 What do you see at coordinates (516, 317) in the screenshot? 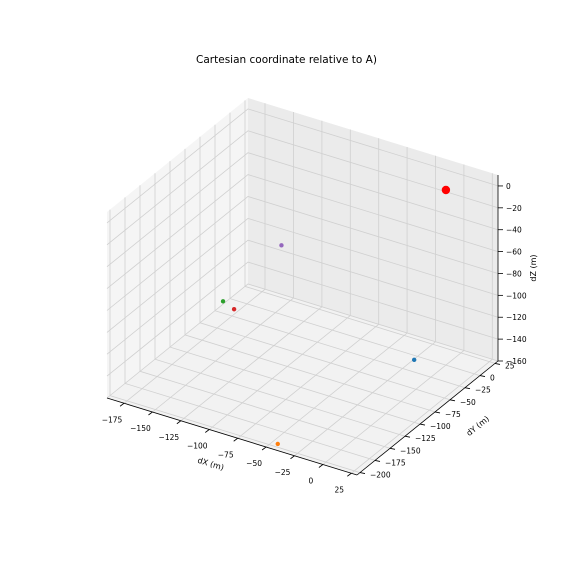
I see `z-tick-label: −120` at bounding box center [516, 317].